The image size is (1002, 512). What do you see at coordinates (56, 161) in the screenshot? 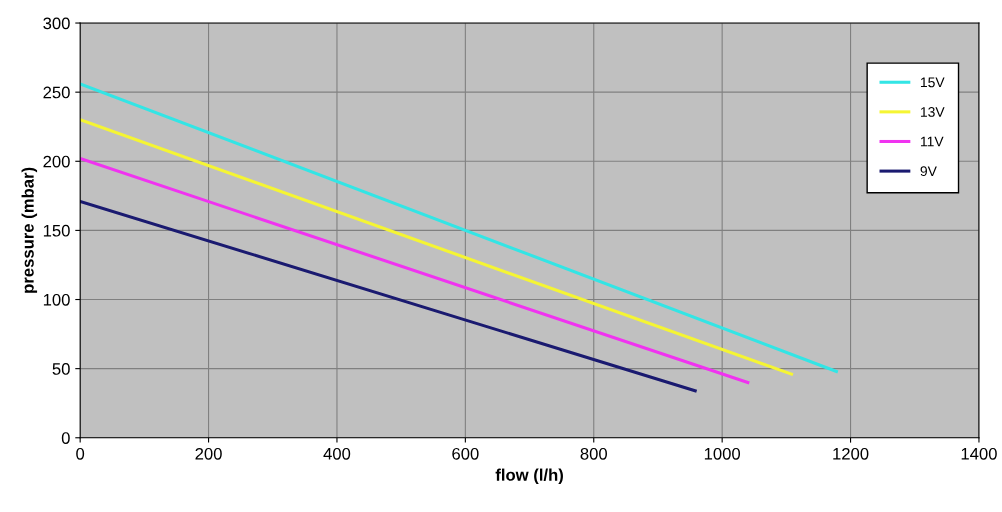
I see `y-tick-label: 200` at bounding box center [56, 161].